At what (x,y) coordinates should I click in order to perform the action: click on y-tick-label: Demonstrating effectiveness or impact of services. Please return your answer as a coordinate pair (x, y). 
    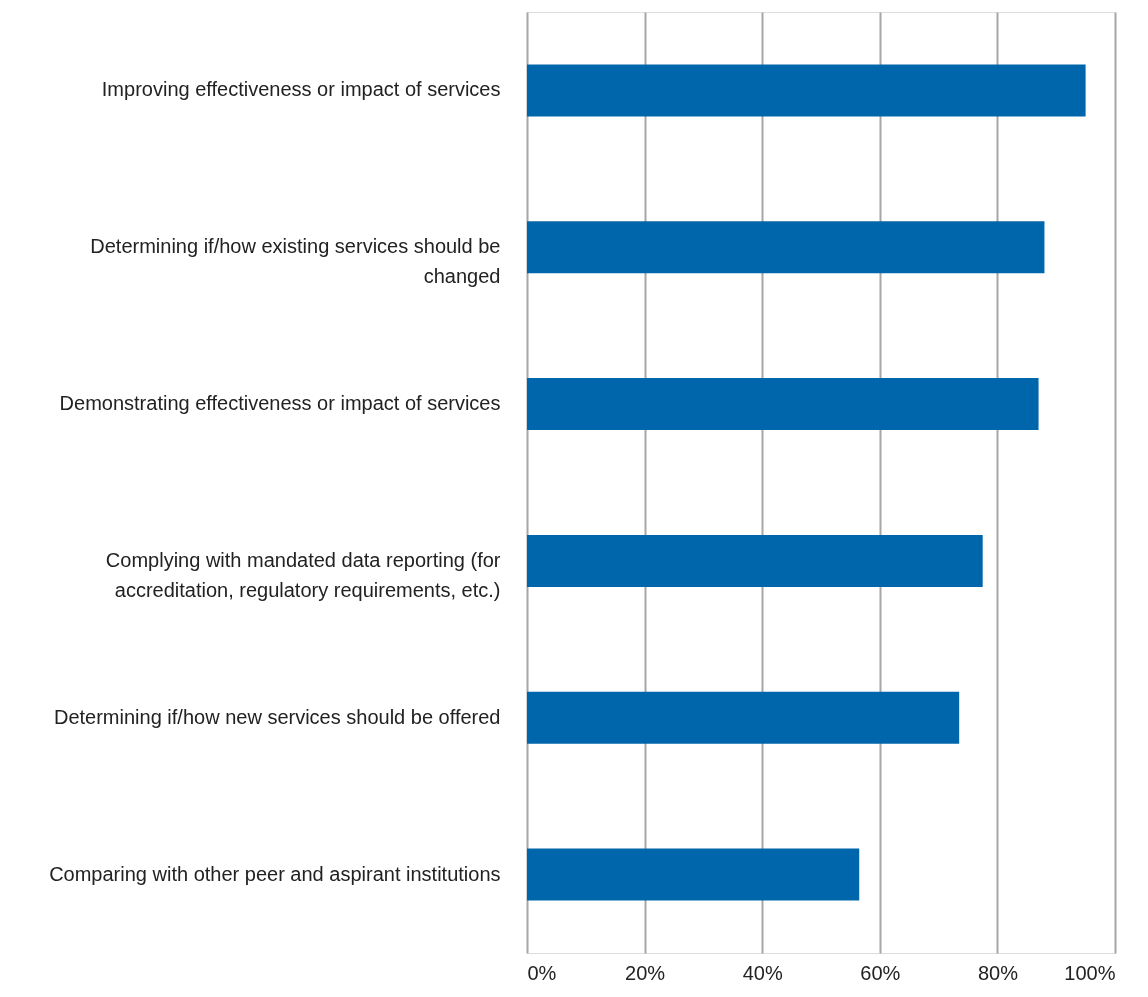
    Looking at the image, I should click on (280, 403).